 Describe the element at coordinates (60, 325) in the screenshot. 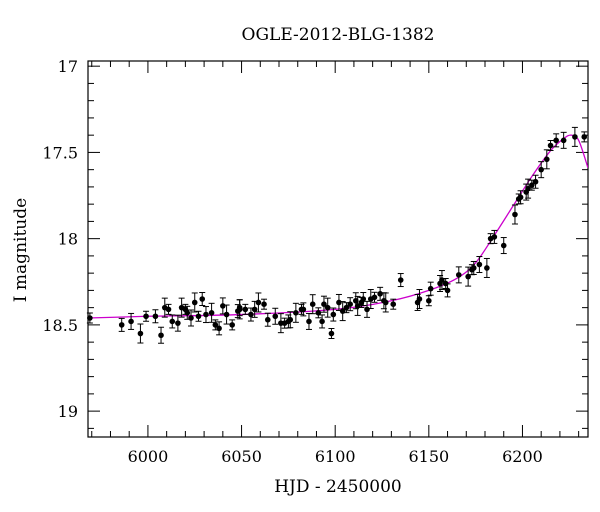

I see `y-tick-label: 18.5` at that location.